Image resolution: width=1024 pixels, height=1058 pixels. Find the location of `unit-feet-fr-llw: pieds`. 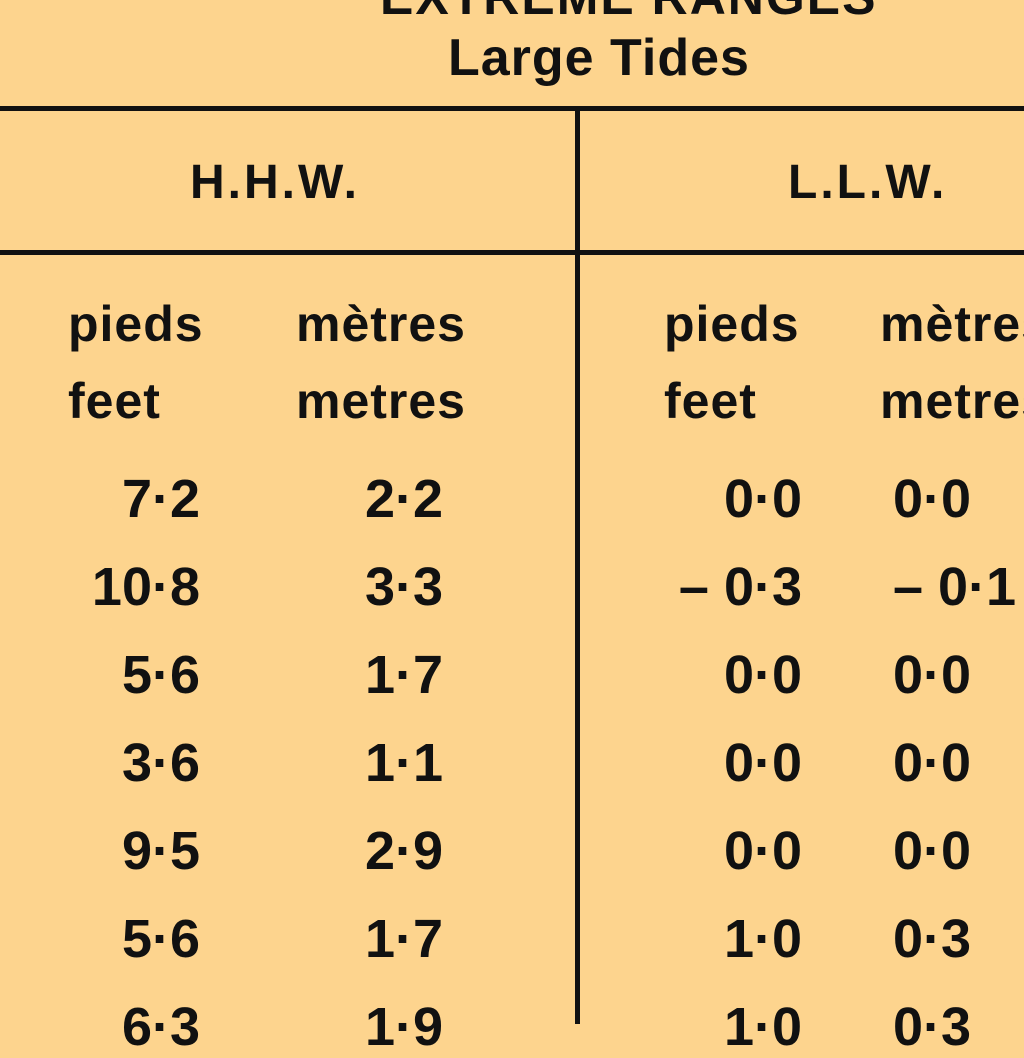

unit-feet-fr-llw: pieds is located at coordinates (732, 324).